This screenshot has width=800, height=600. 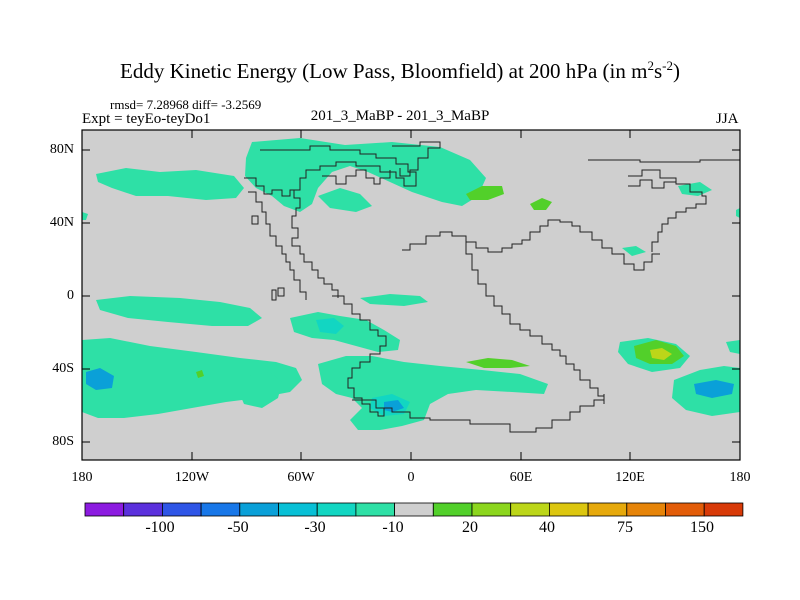 What do you see at coordinates (85, 216) in the screenshot?
I see `contour-teal-w-edge` at bounding box center [85, 216].